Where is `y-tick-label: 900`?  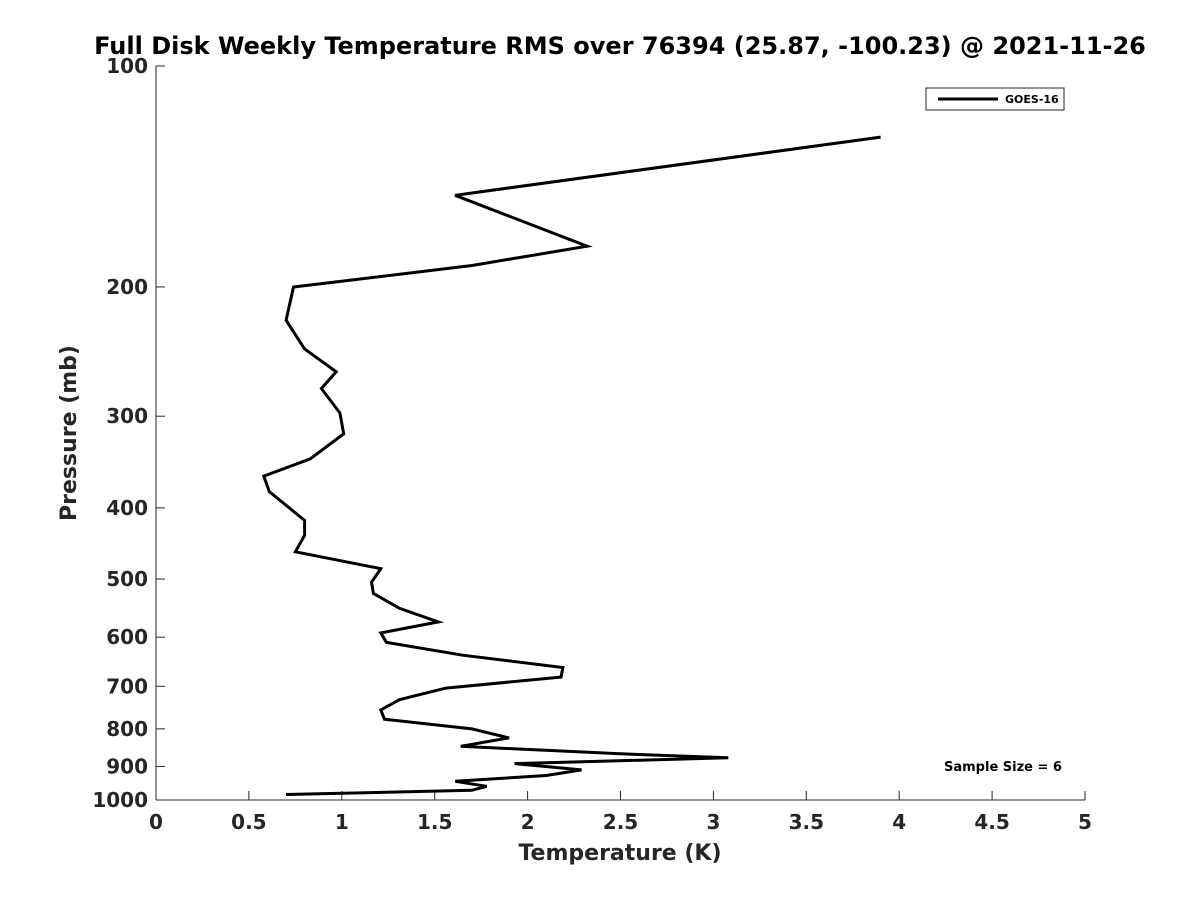 y-tick-label: 900 is located at coordinates (127, 766).